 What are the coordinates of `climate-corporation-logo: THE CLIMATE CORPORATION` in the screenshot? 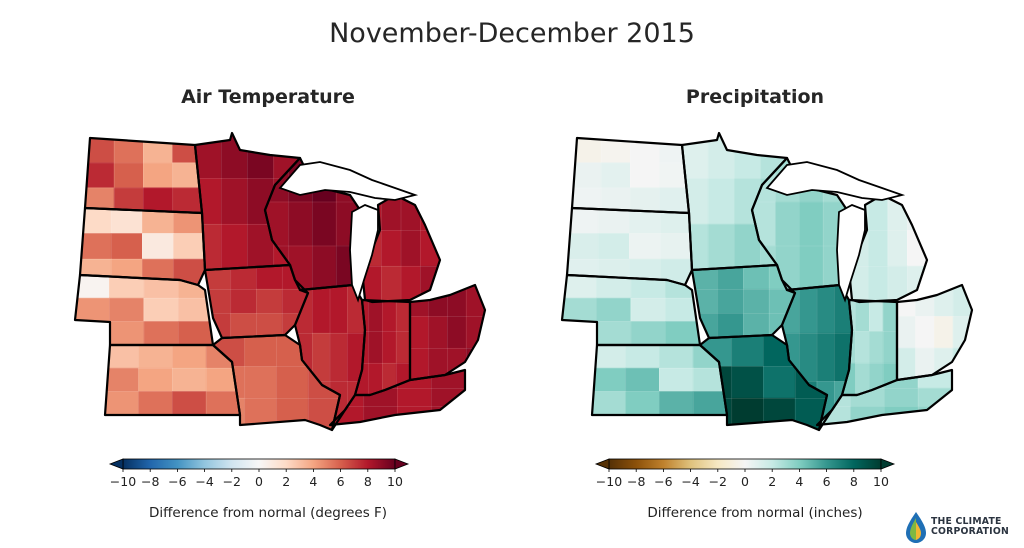 It's located at (960, 527).